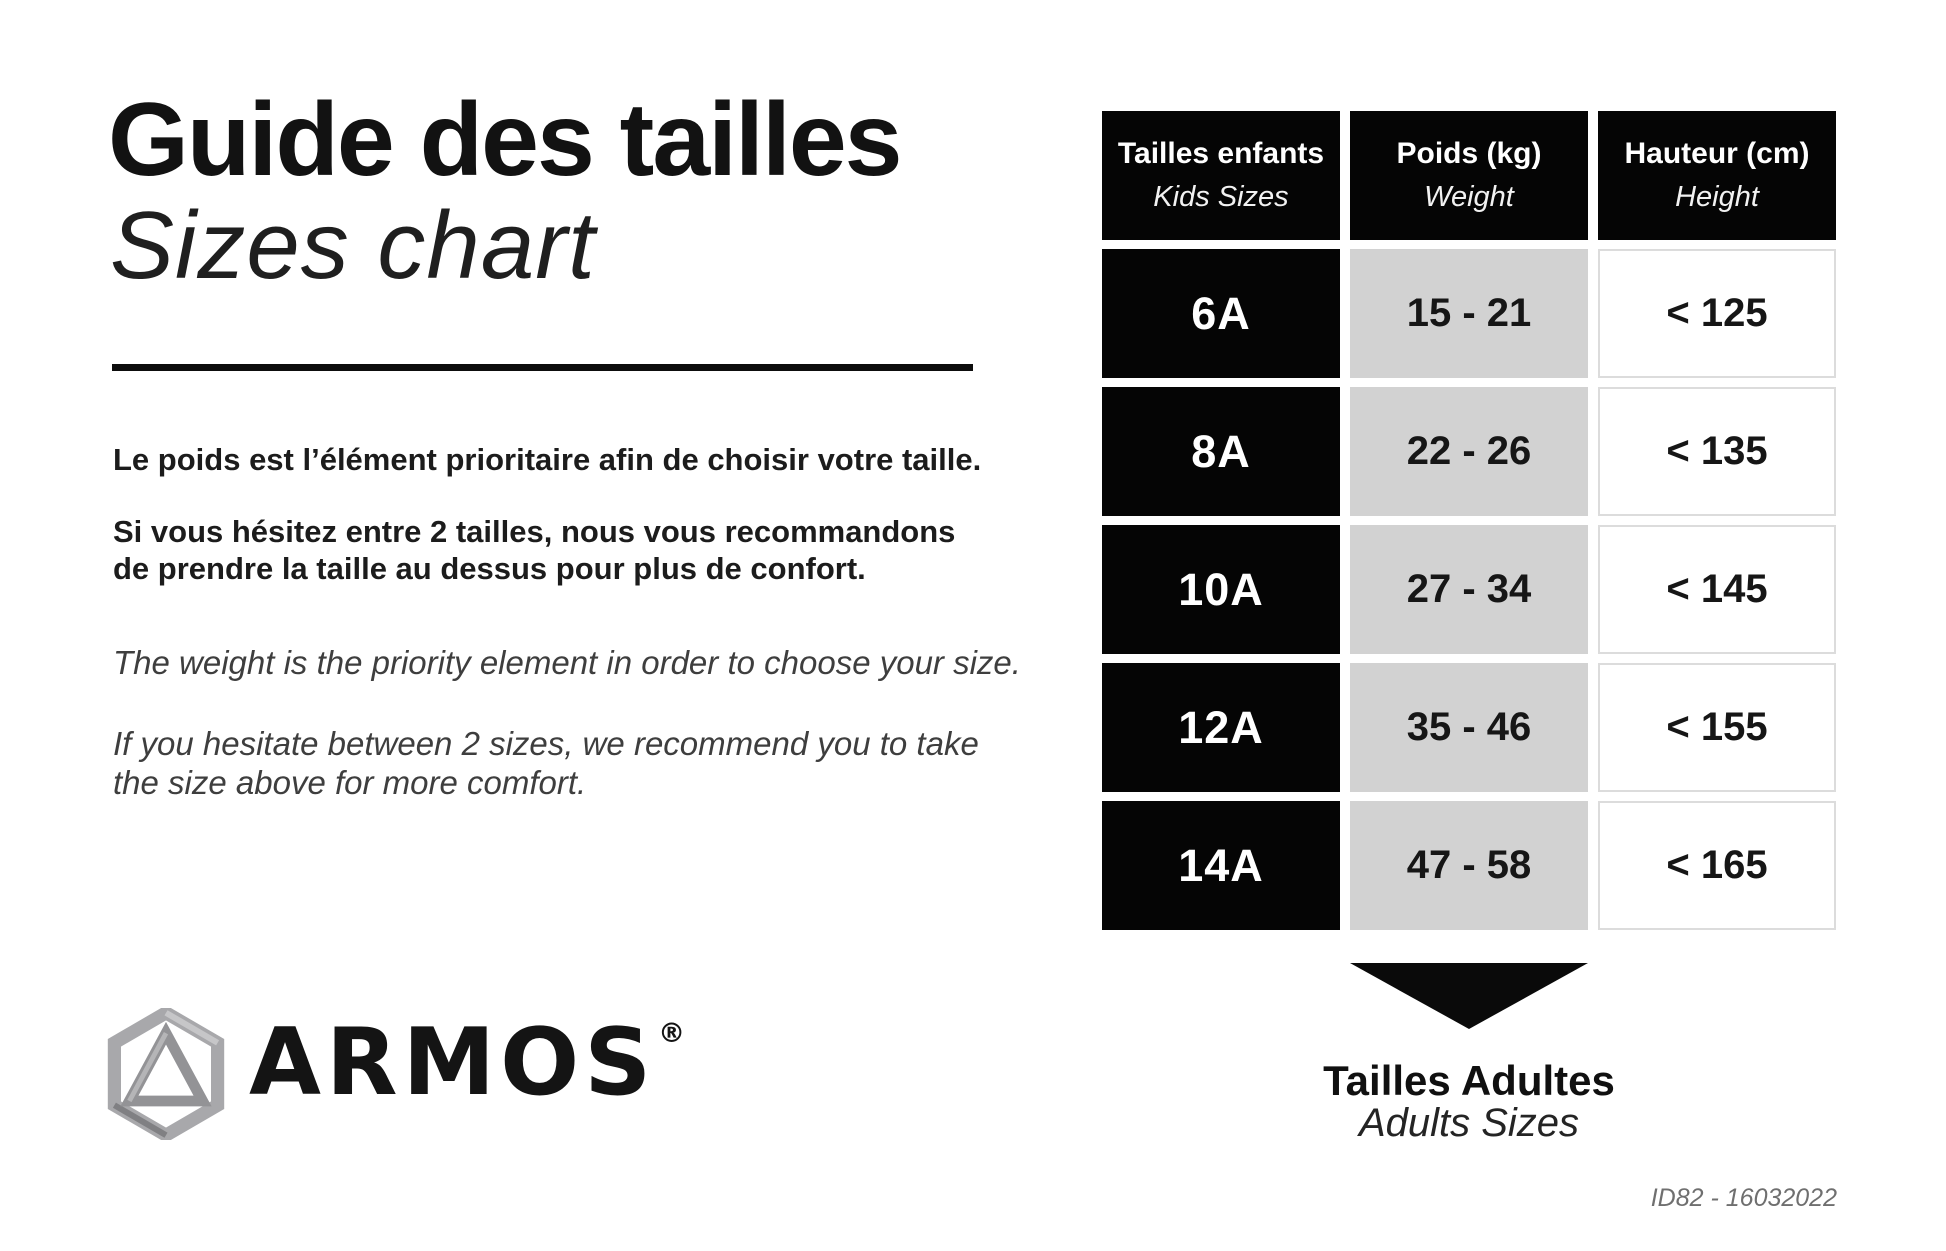  Describe the element at coordinates (1717, 589) in the screenshot. I see `height-cell: < 145` at that location.